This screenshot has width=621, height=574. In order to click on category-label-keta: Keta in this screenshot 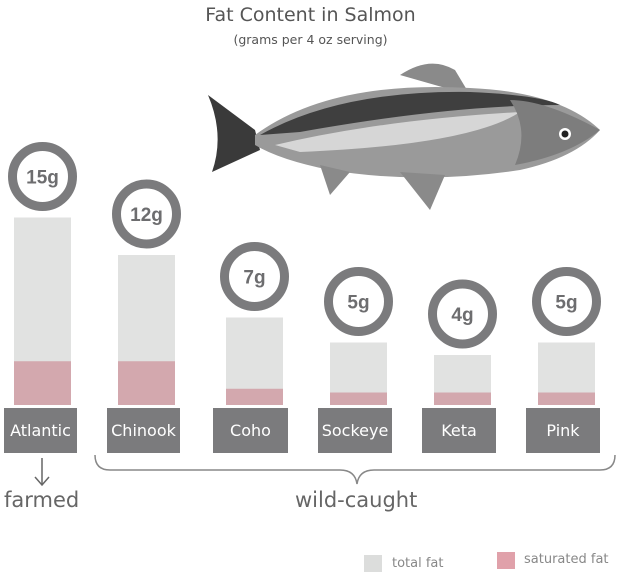, I will do `click(459, 430)`.